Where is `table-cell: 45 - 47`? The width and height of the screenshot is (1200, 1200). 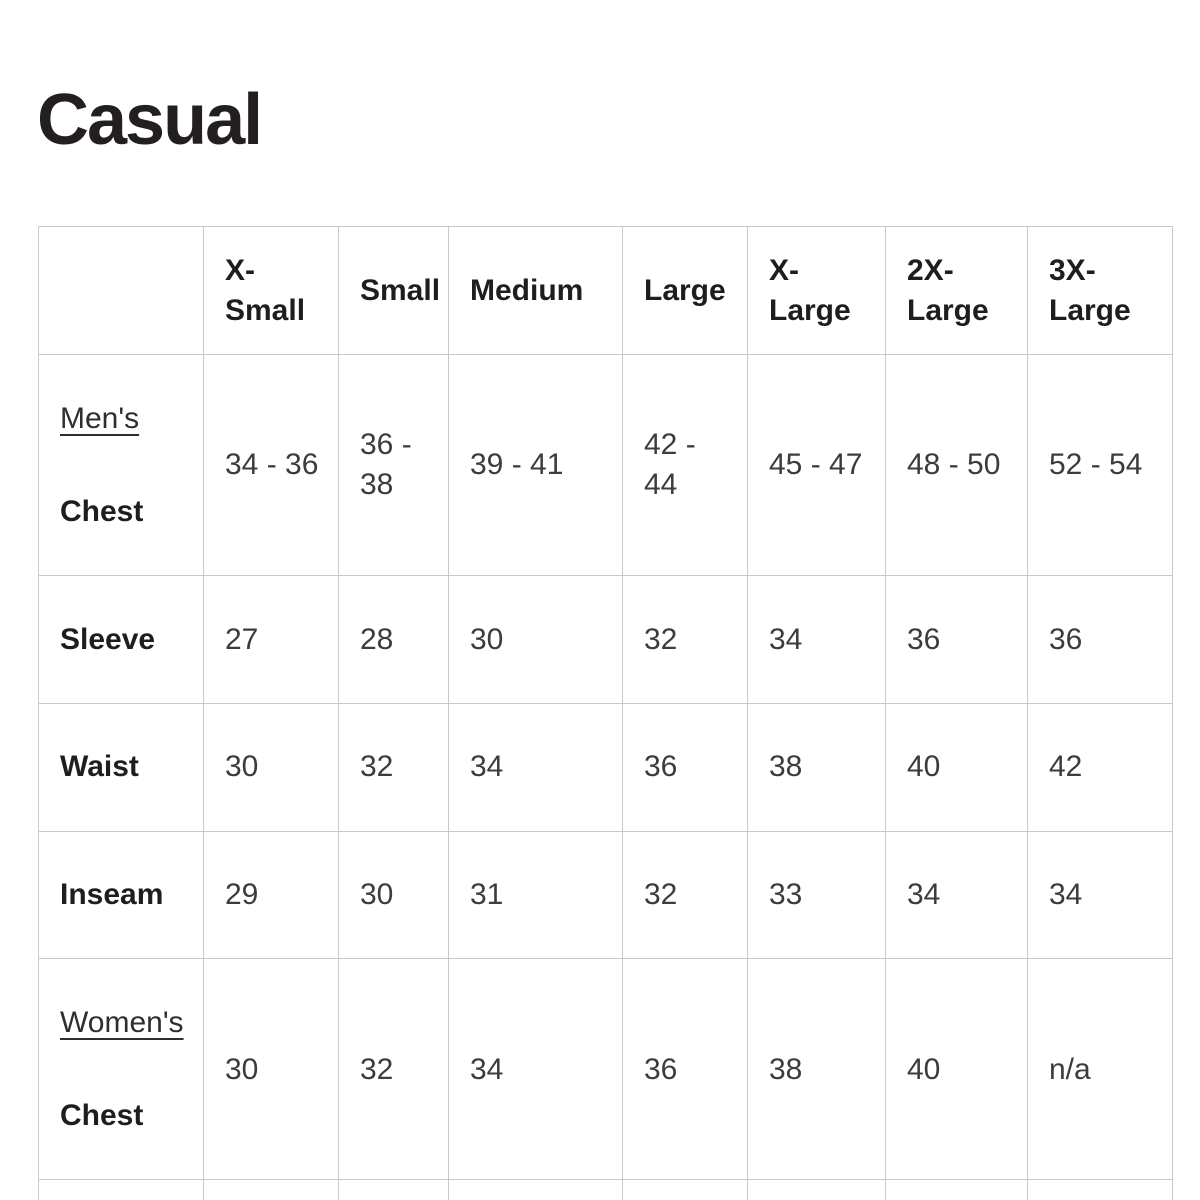 table-cell: 45 - 47 is located at coordinates (816, 465).